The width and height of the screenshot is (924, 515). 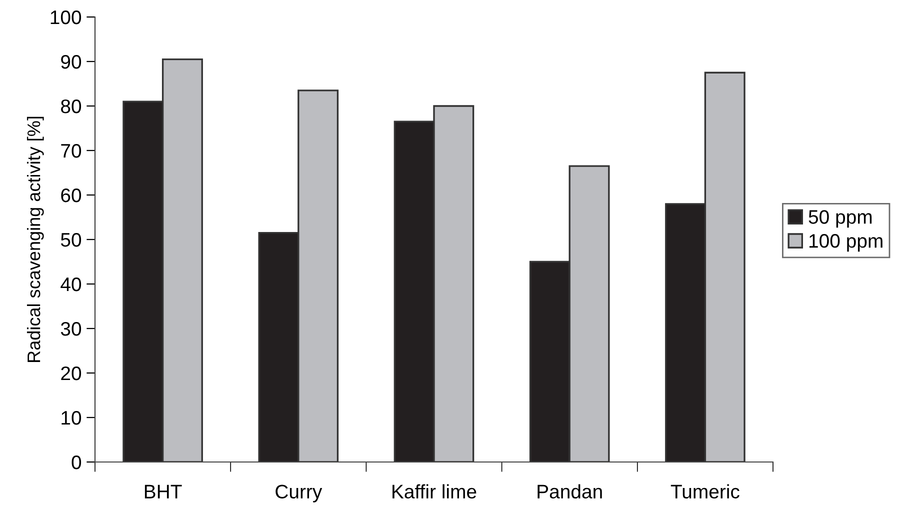 I want to click on x-tick-label: Tumeric, so click(x=705, y=491).